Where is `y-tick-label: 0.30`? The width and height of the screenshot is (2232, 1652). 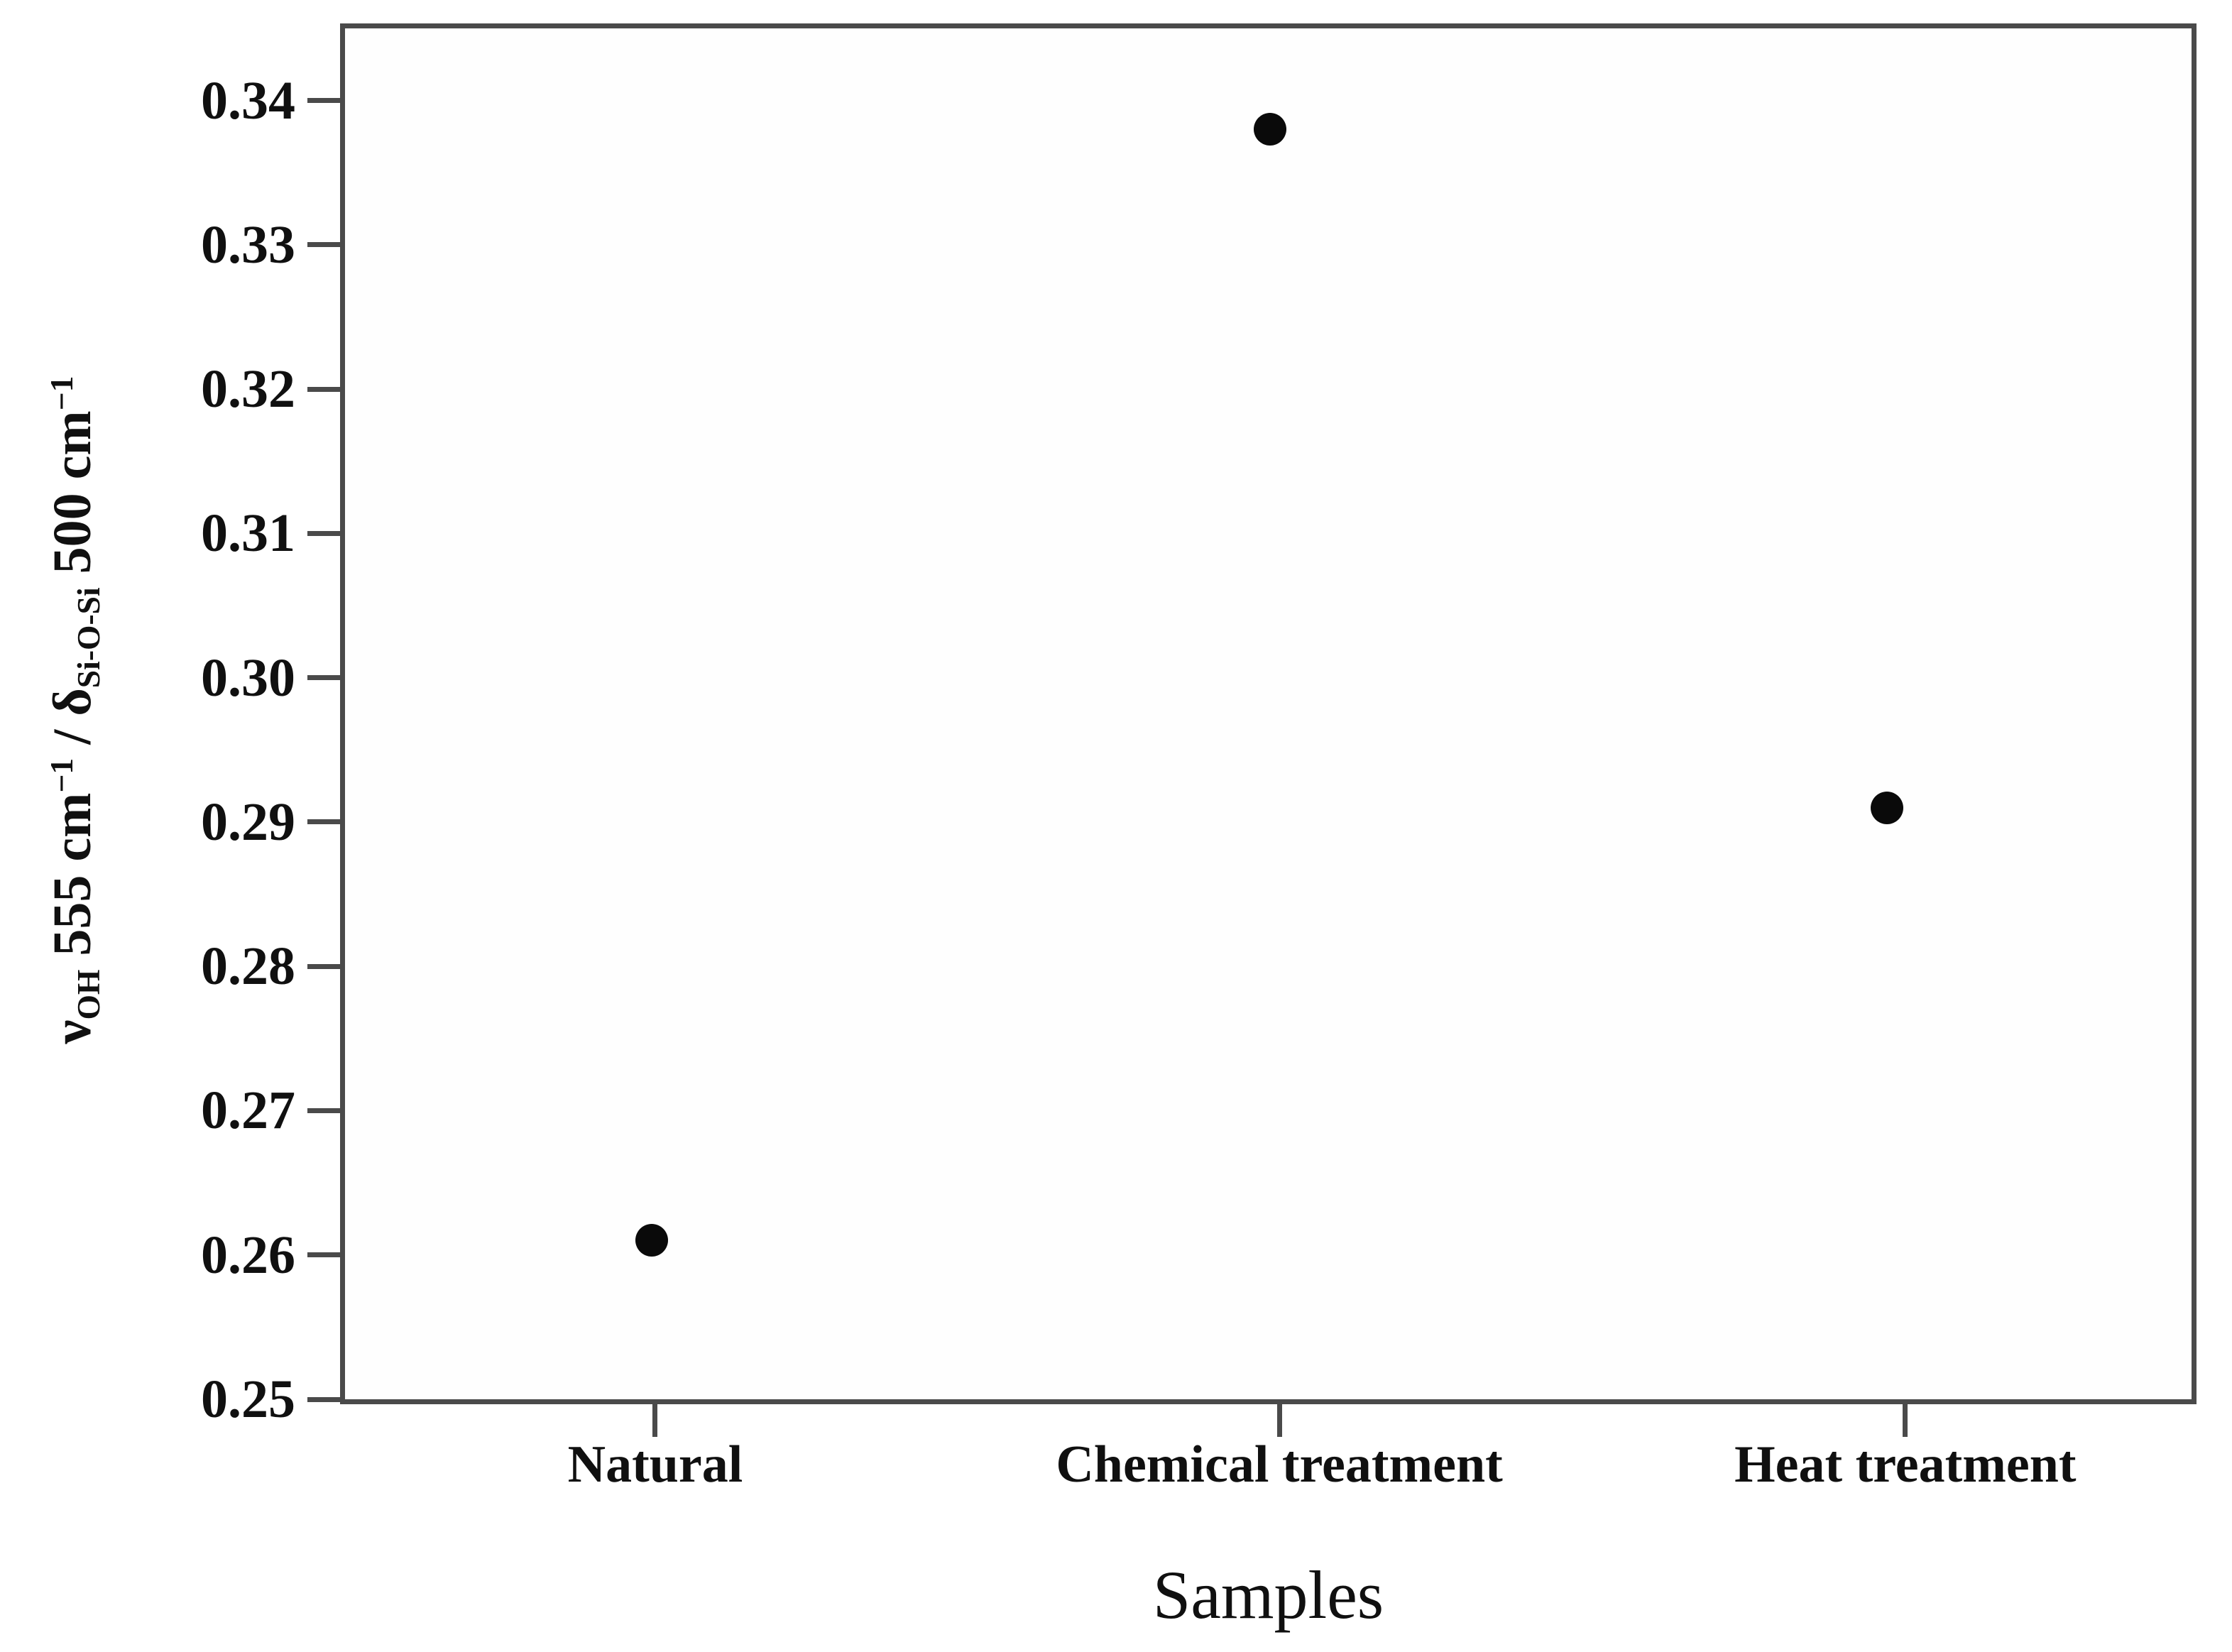
y-tick-label: 0.30 is located at coordinates (248, 677).